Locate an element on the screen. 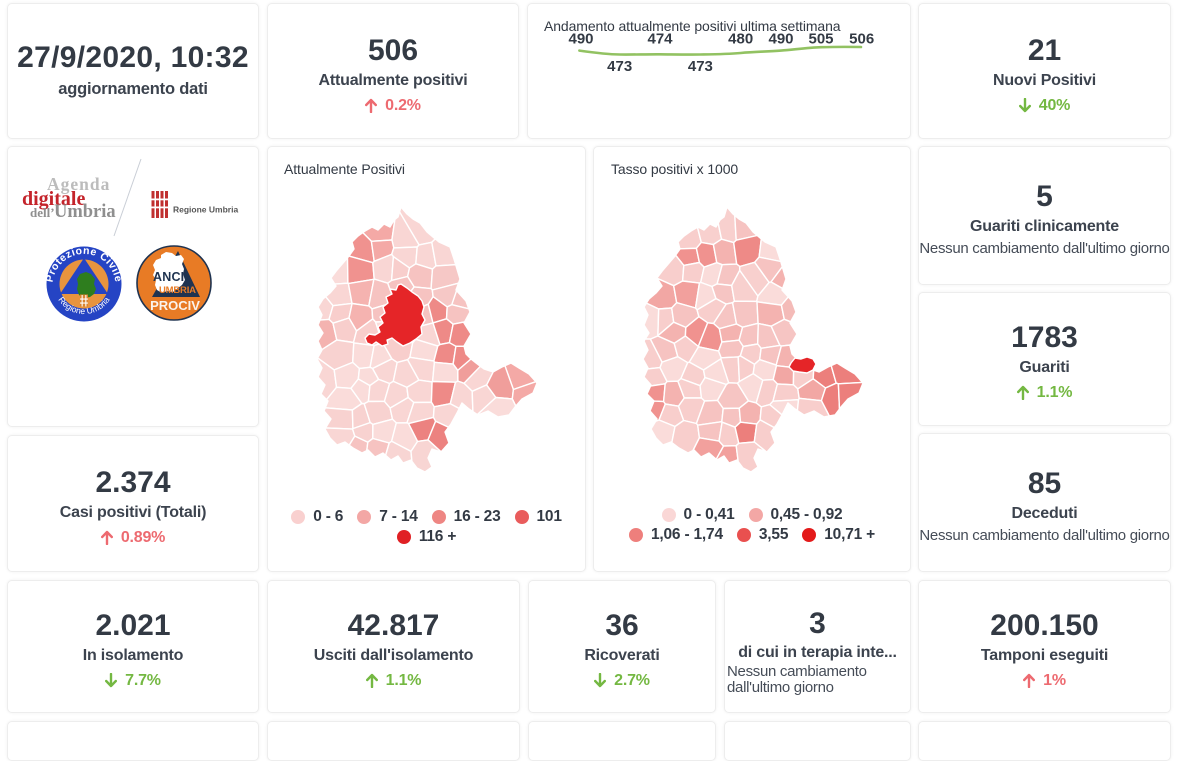 The height and width of the screenshot is (761, 1180). svg-text: Regione Umbria is located at coordinates (205, 210).